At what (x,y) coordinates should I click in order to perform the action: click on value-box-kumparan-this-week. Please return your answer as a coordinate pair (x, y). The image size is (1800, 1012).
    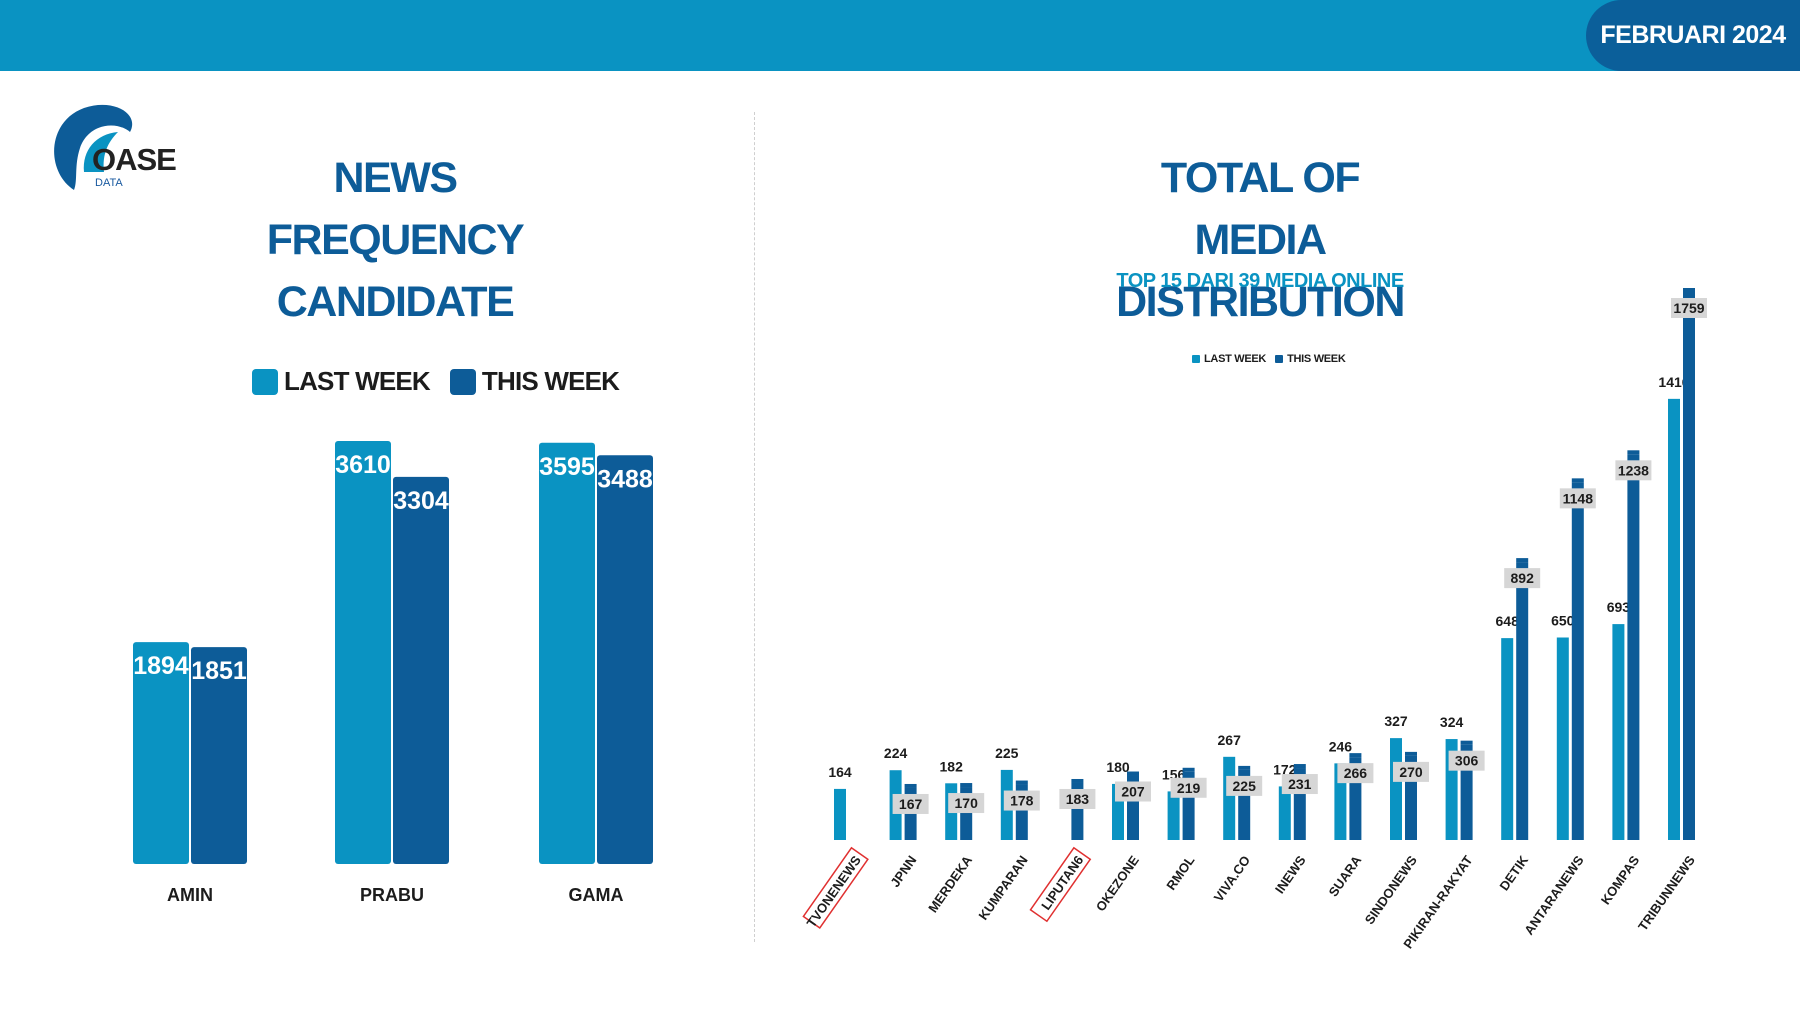
    Looking at the image, I should click on (1021, 800).